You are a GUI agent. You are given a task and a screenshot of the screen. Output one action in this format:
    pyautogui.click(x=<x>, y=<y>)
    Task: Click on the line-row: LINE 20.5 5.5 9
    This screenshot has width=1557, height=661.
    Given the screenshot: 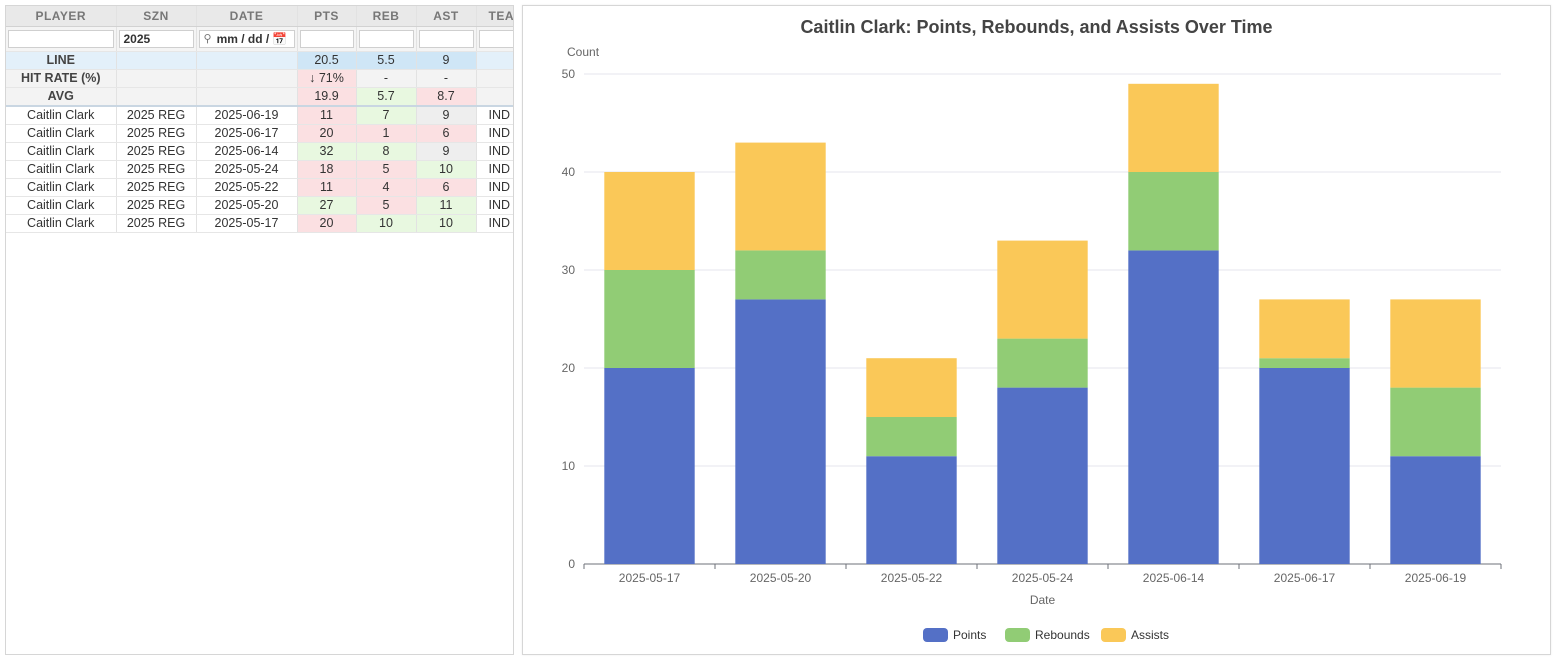 What is the action you would take?
    pyautogui.click(x=259, y=60)
    